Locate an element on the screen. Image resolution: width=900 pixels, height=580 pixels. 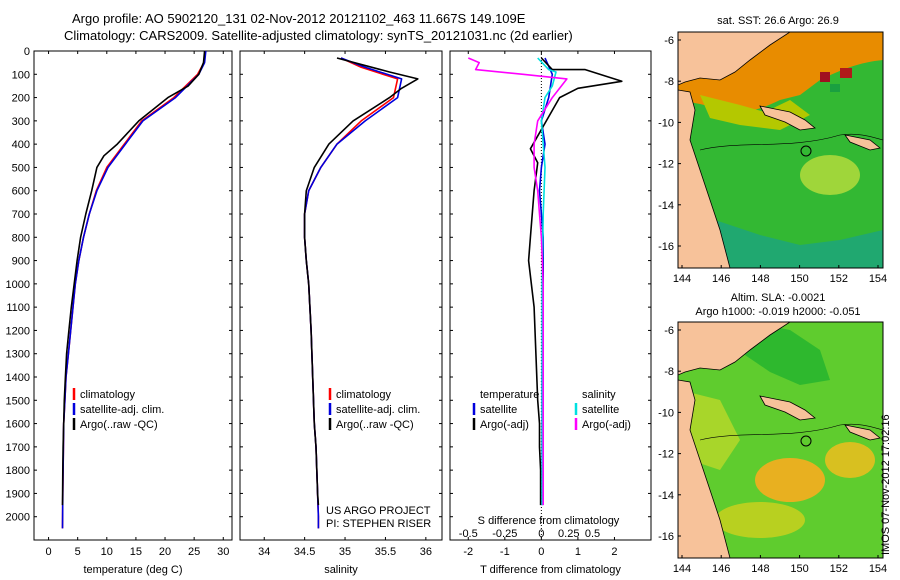
x-tick-label: 25 is located at coordinates (194, 552).